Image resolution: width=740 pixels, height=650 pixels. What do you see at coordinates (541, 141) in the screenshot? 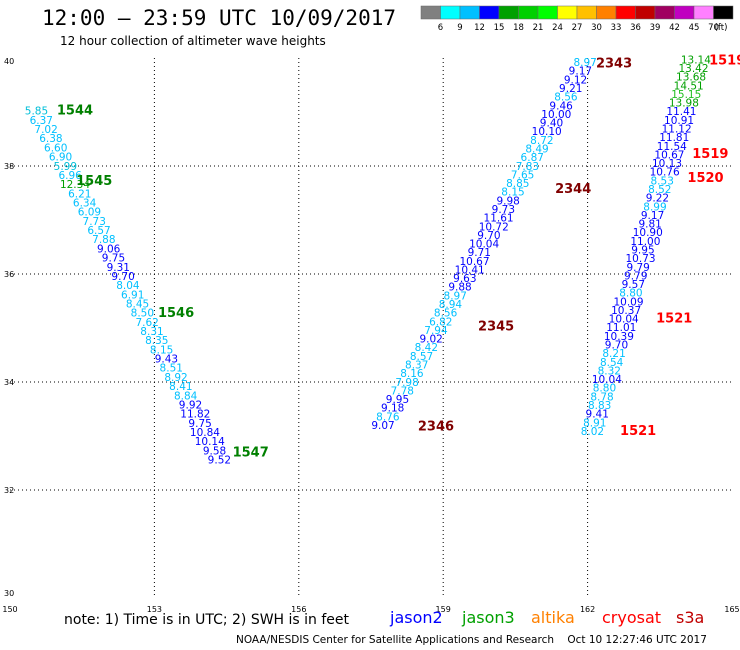
I see `wave-height-value: 8.72` at bounding box center [541, 141].